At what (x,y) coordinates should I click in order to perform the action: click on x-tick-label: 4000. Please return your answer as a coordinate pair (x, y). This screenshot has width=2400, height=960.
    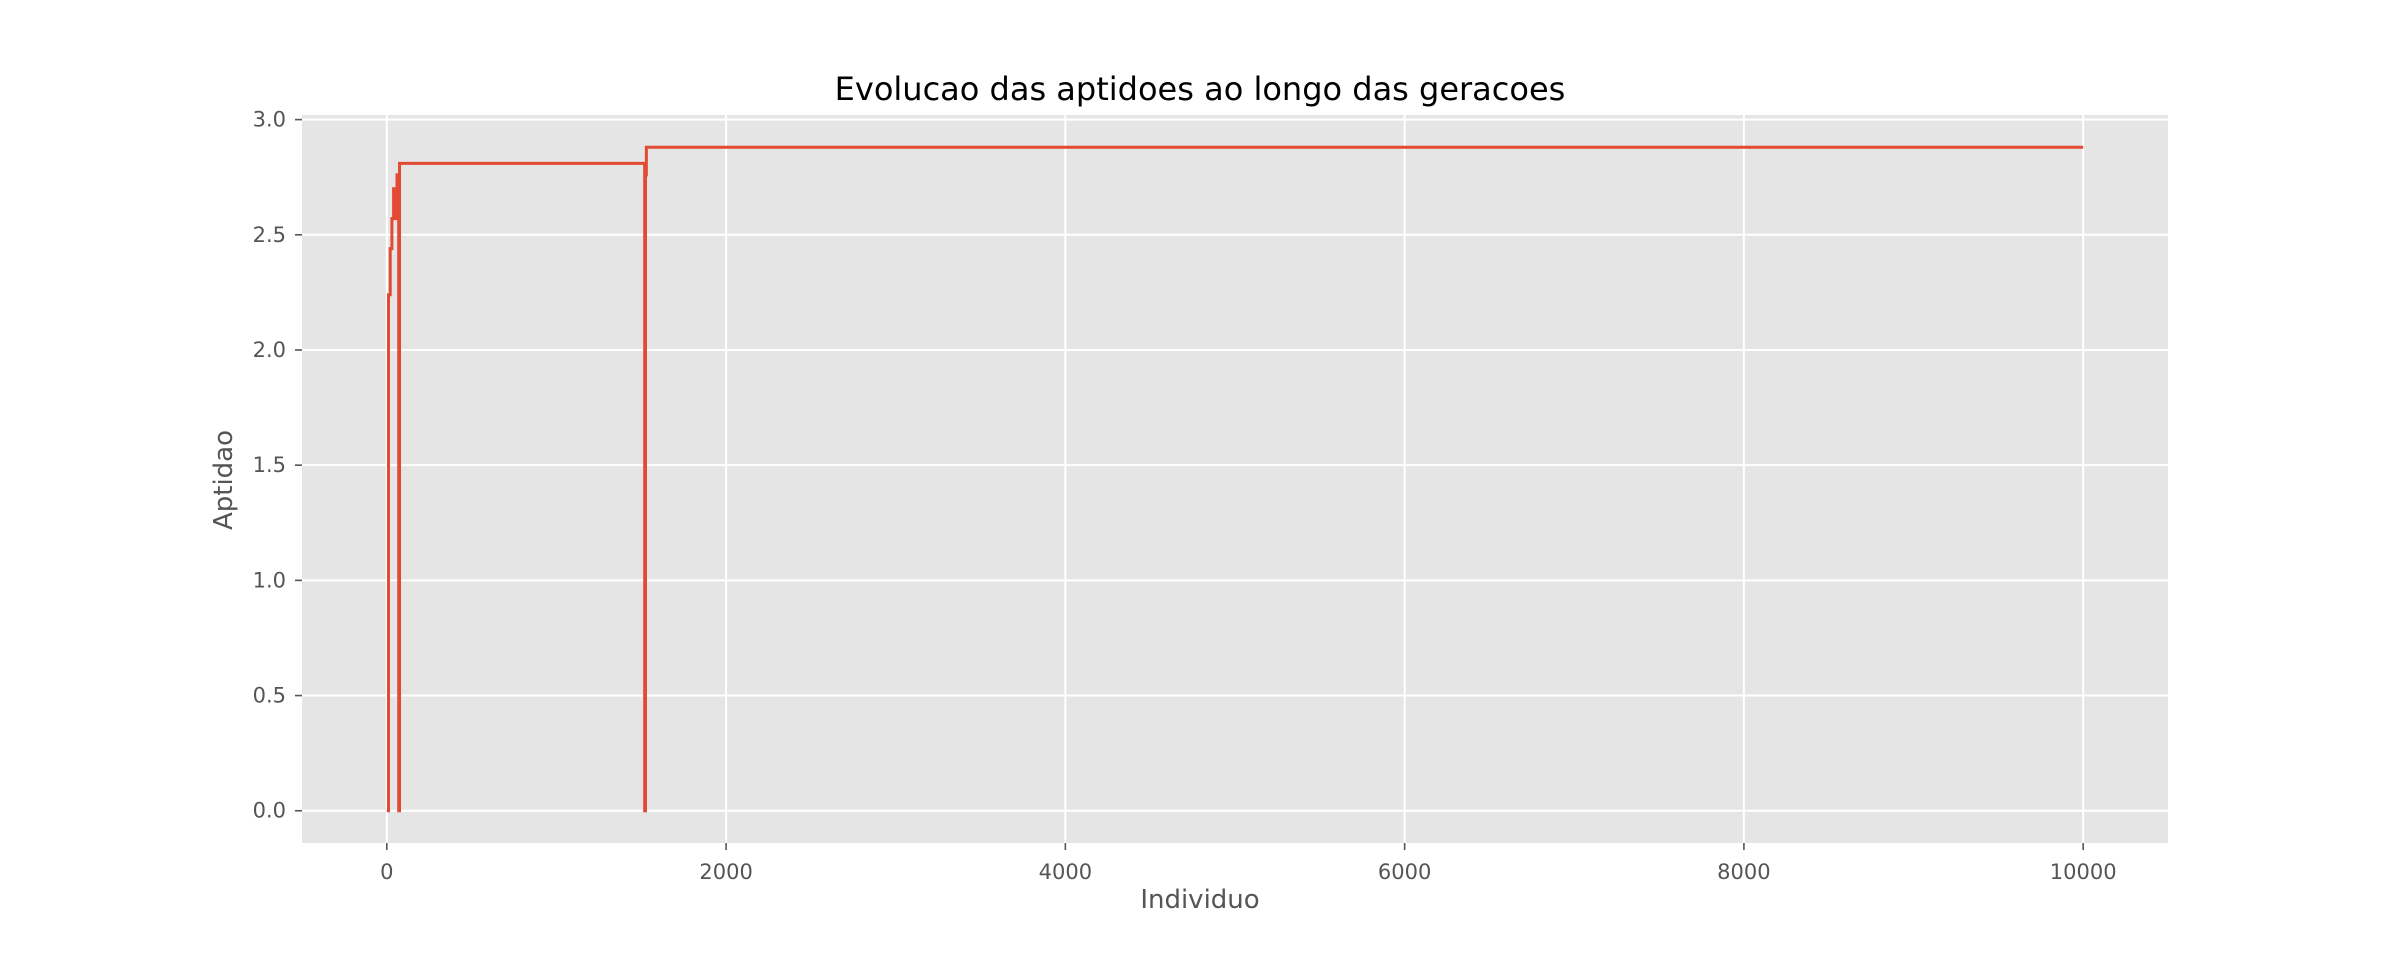
    Looking at the image, I should click on (1065, 872).